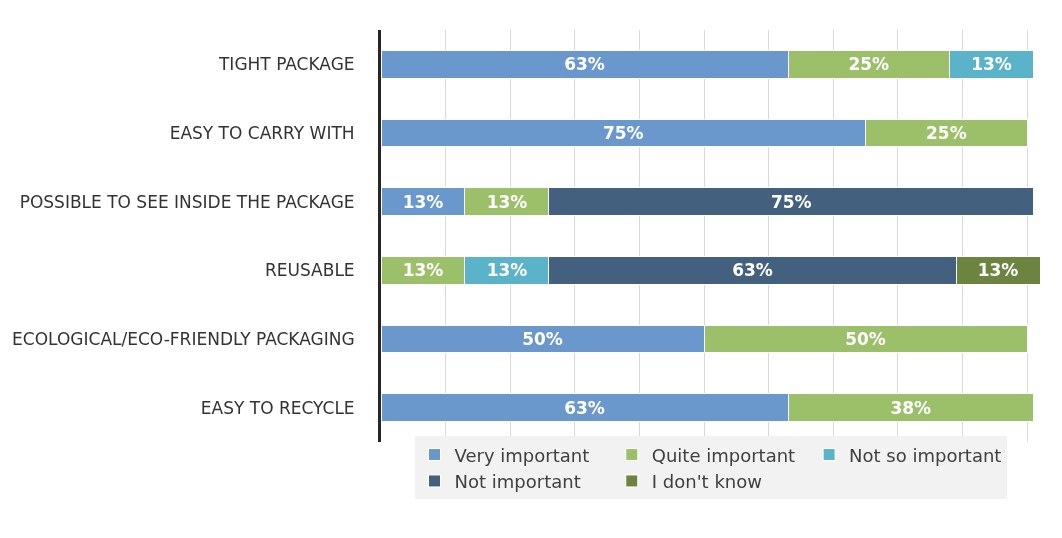 This screenshot has height=538, width=1062. What do you see at coordinates (286, 64) in the screenshot?
I see `y-tick-label: TIGHT PACKAGE` at bounding box center [286, 64].